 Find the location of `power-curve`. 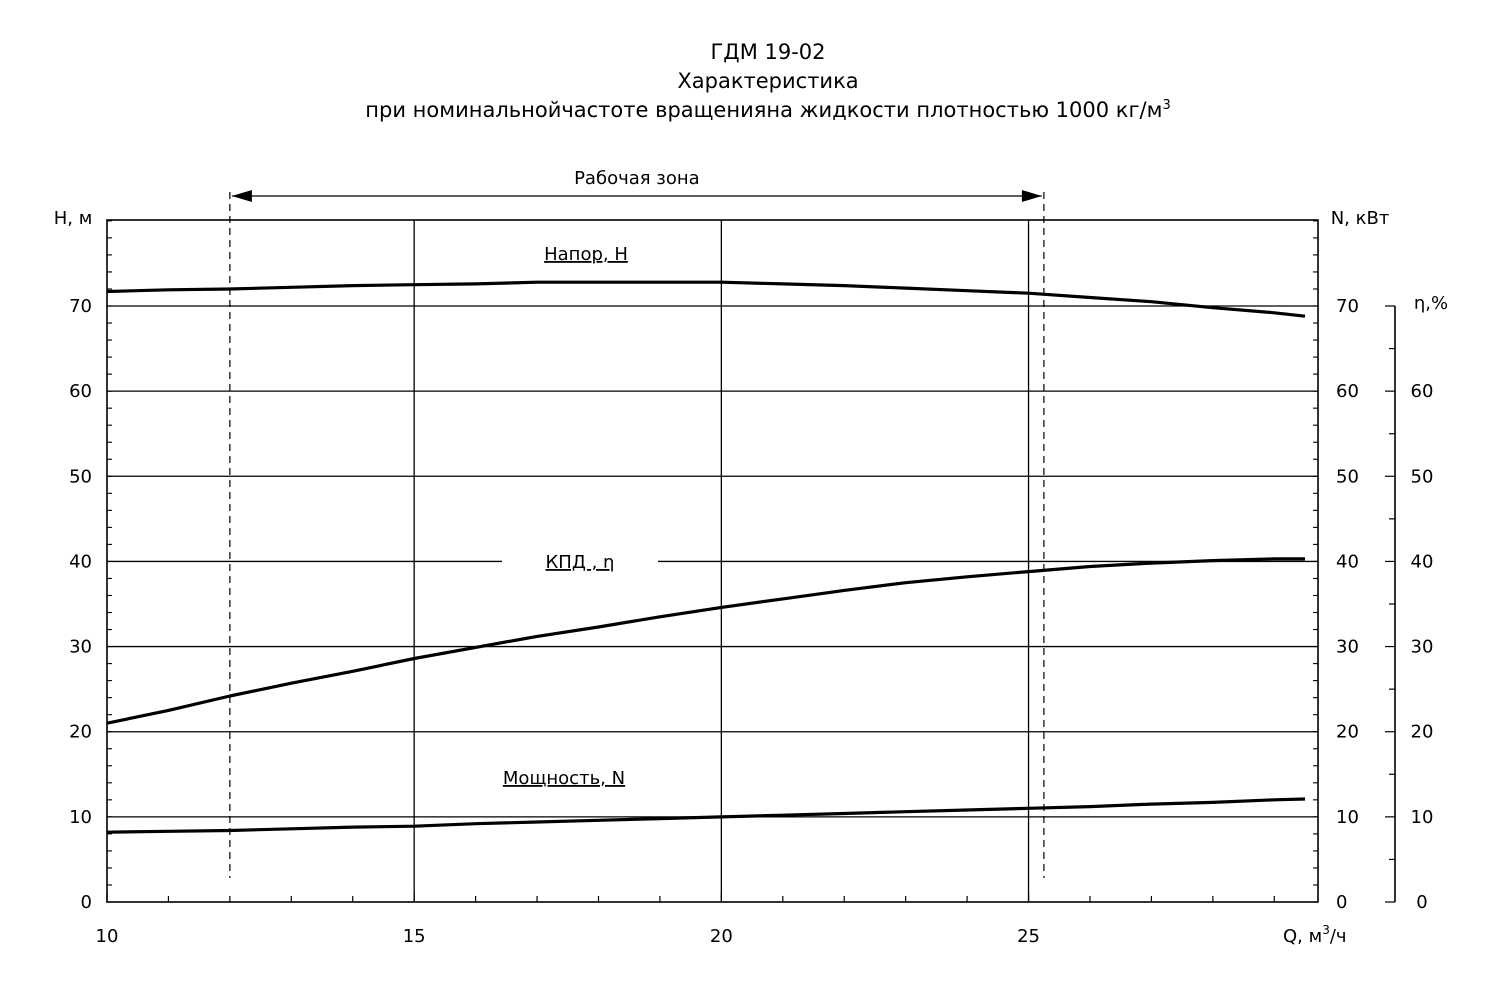

power-curve is located at coordinates (706, 815).